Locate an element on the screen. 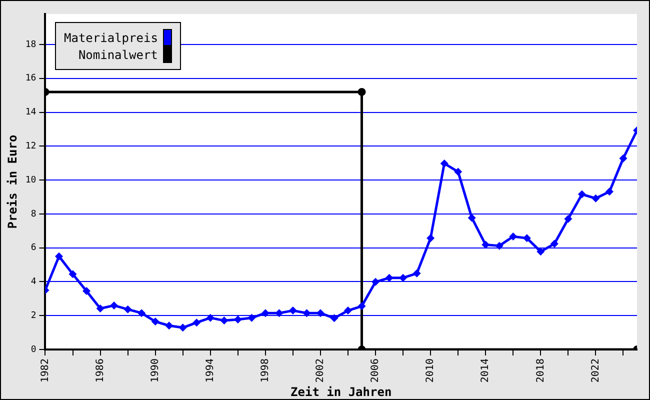  y-tick-label: 12 is located at coordinates (30, 147).